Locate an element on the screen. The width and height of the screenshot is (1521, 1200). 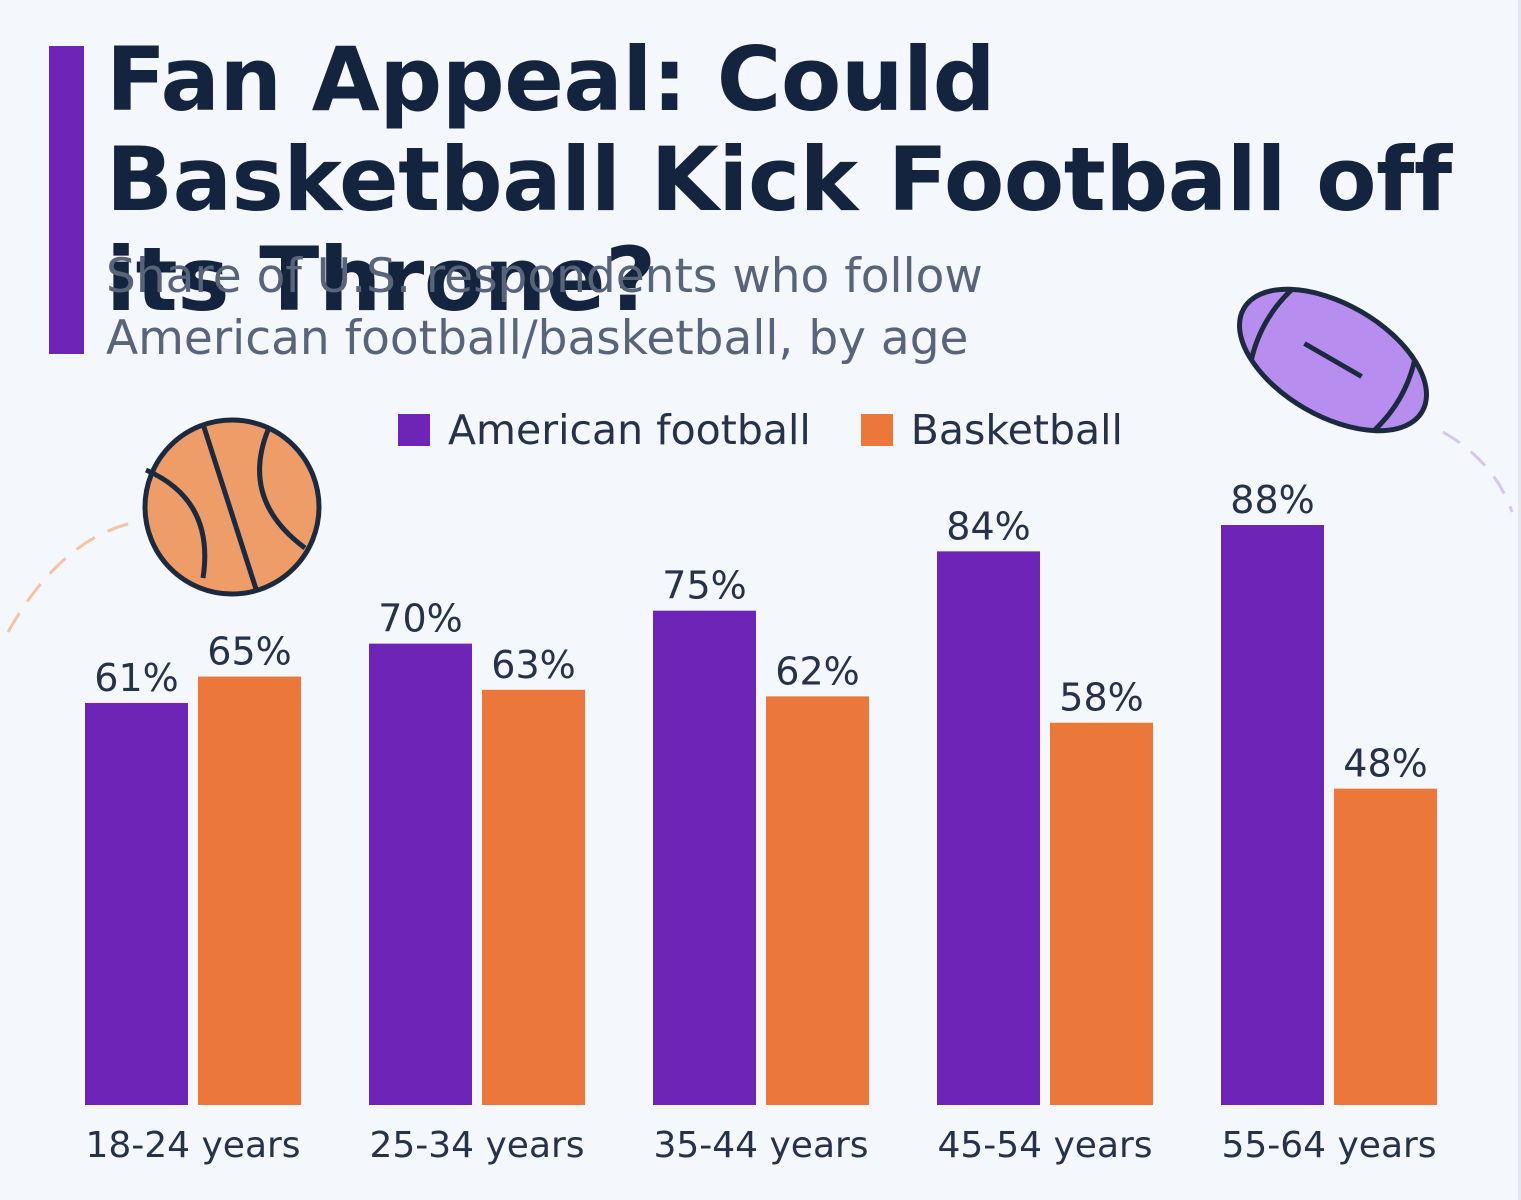
bar-american-football-55-64-years is located at coordinates (1272, 815).